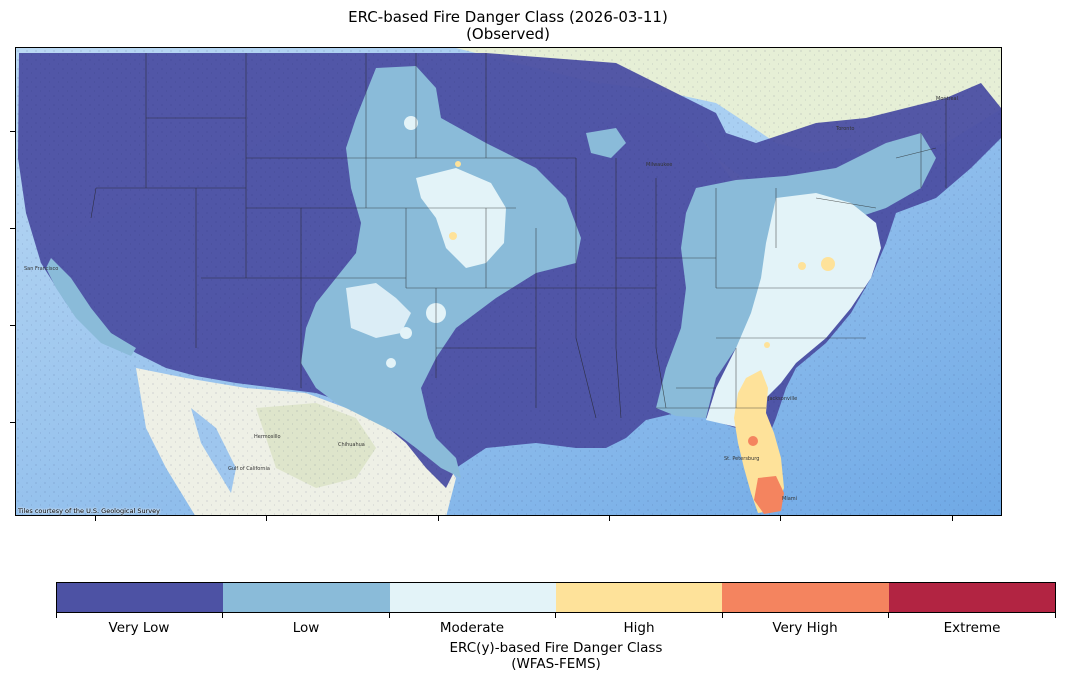  Describe the element at coordinates (639, 597) in the screenshot. I see `colorbar-high` at that location.